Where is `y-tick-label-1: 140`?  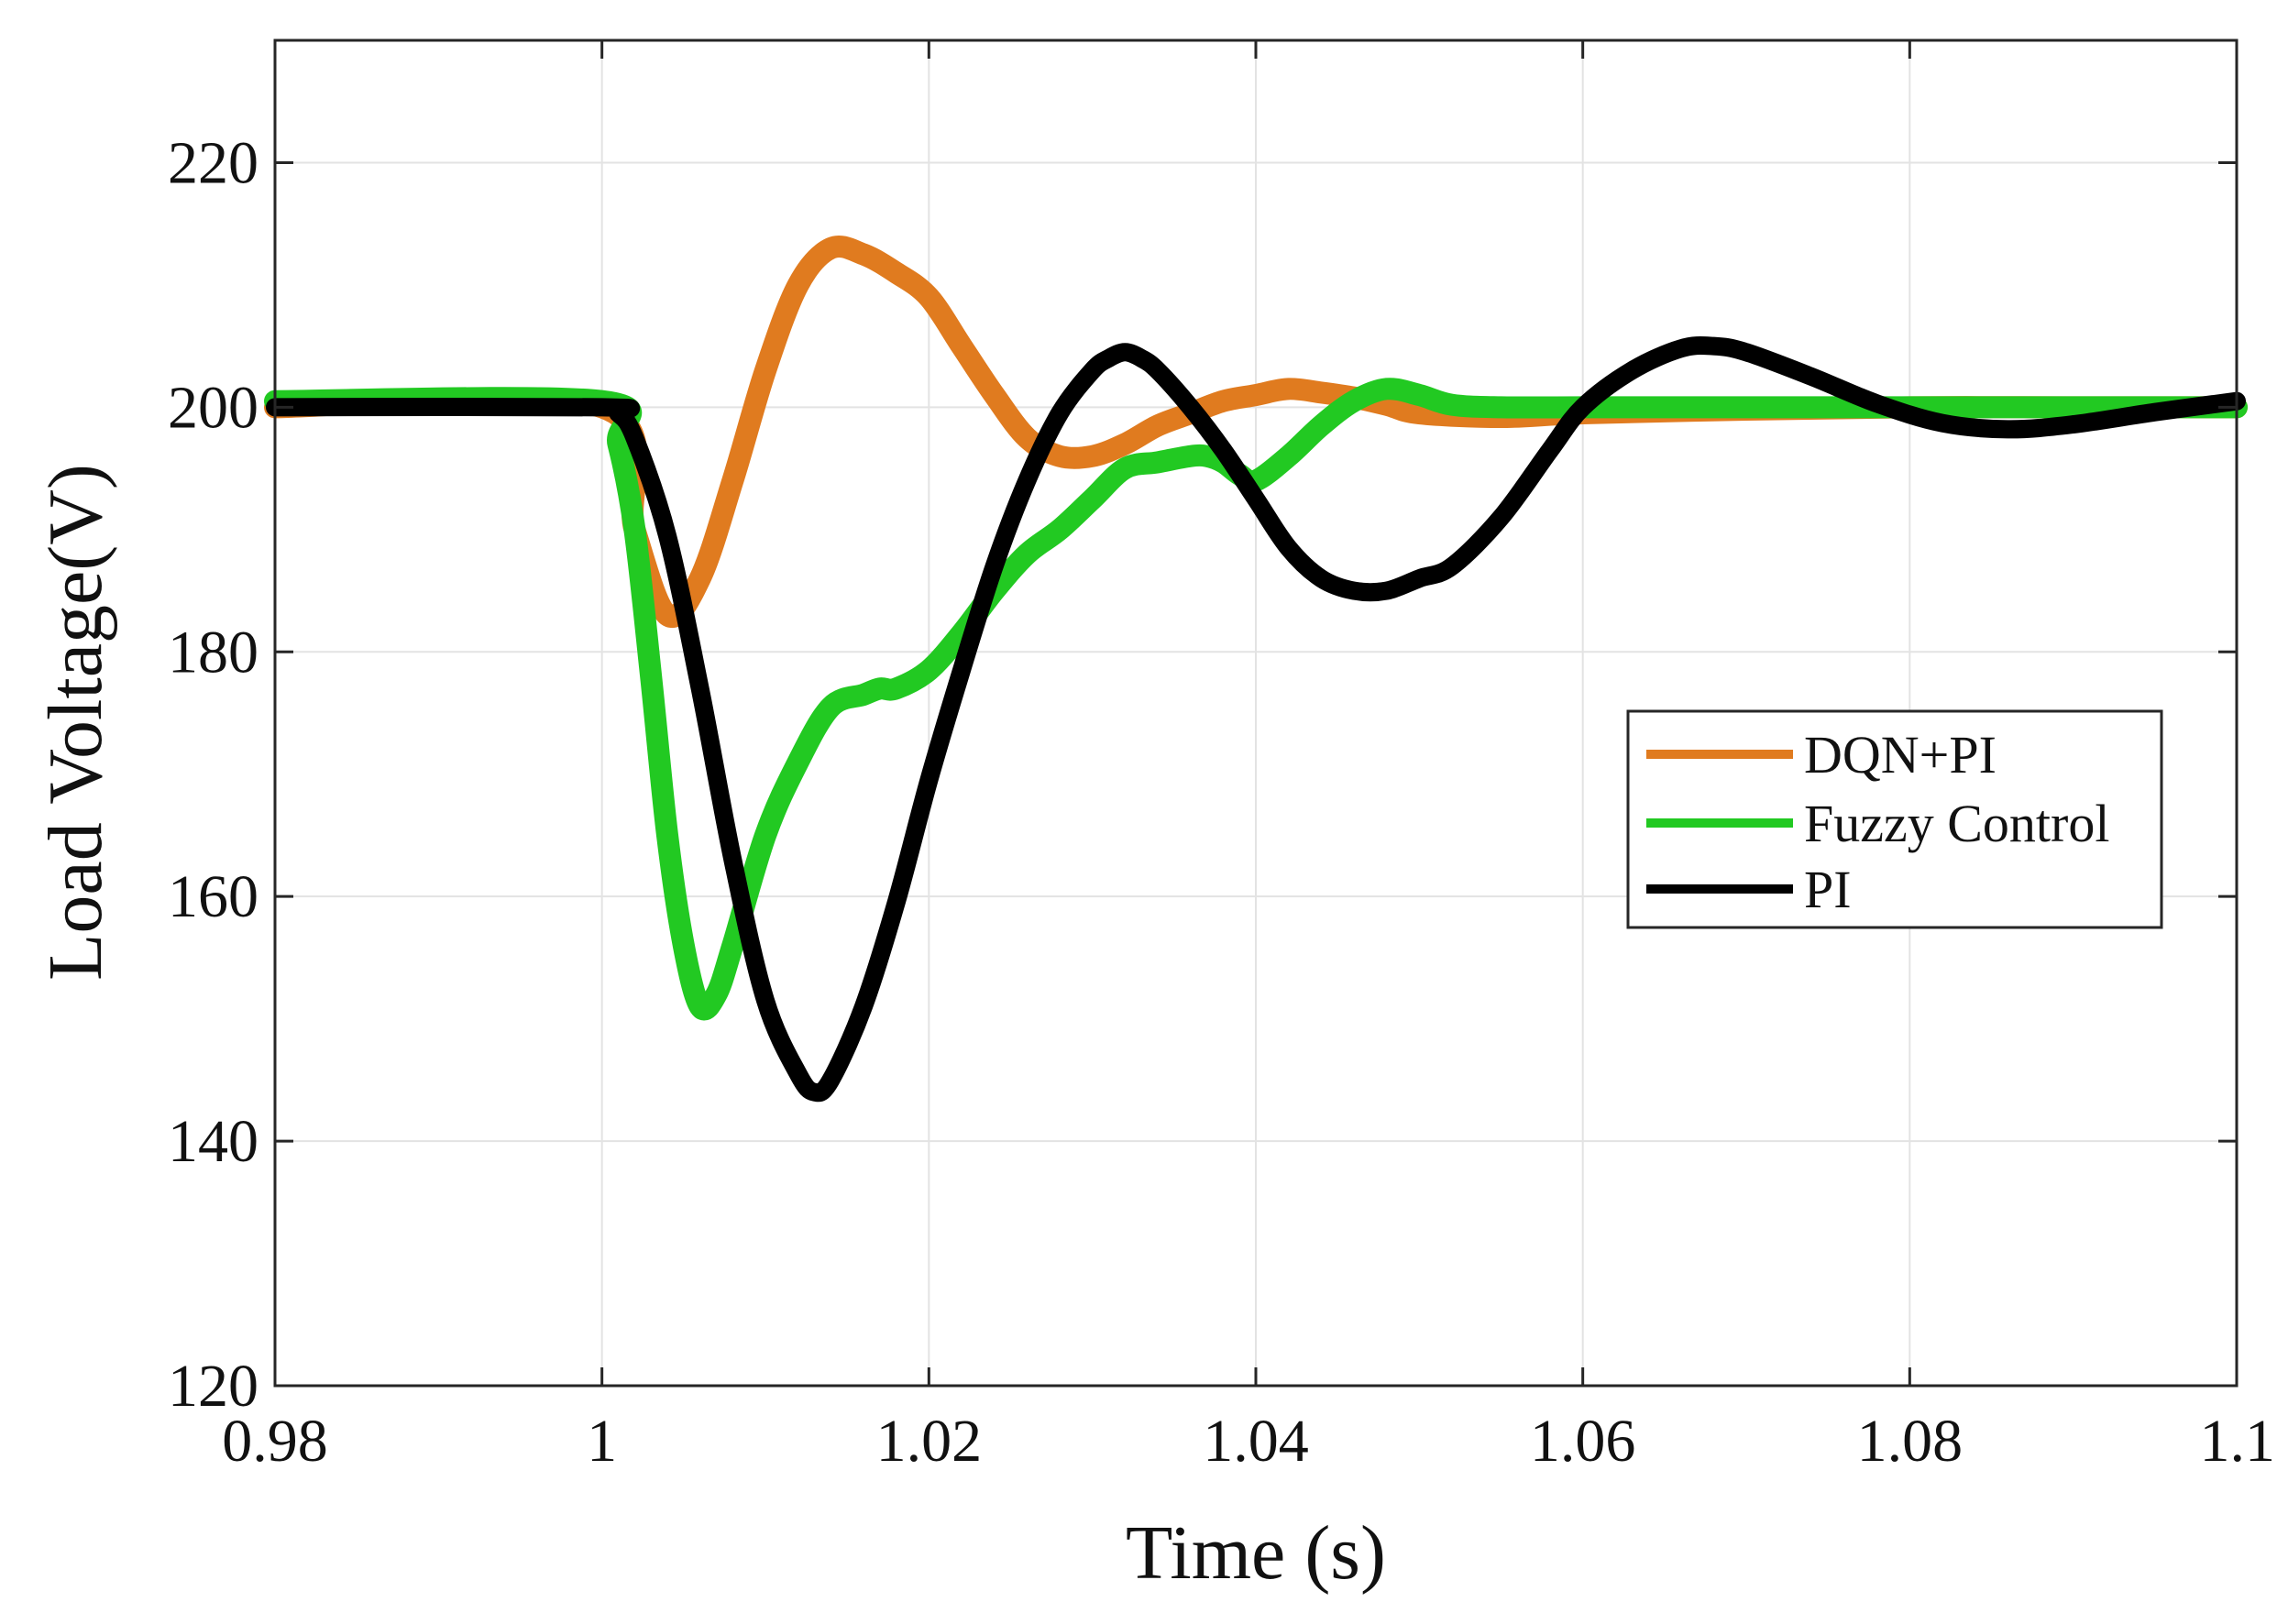 y-tick-label-1: 140 is located at coordinates (213, 1141).